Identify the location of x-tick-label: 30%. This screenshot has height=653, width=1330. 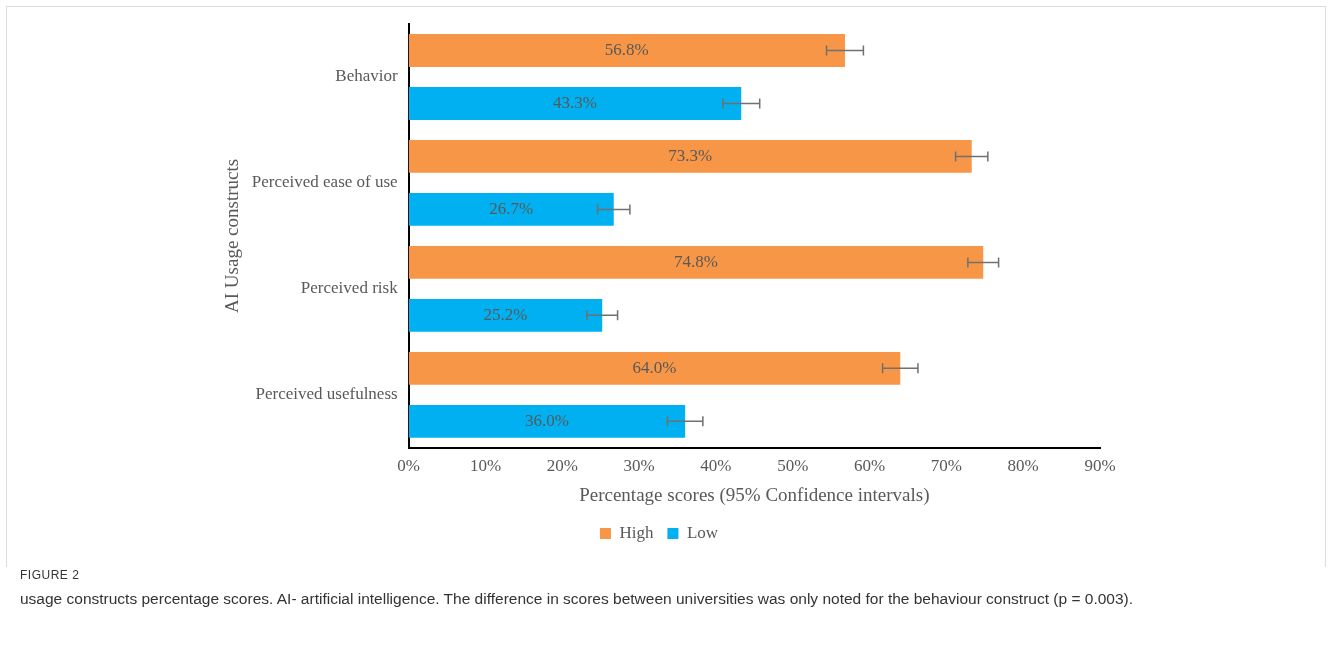
(639, 466).